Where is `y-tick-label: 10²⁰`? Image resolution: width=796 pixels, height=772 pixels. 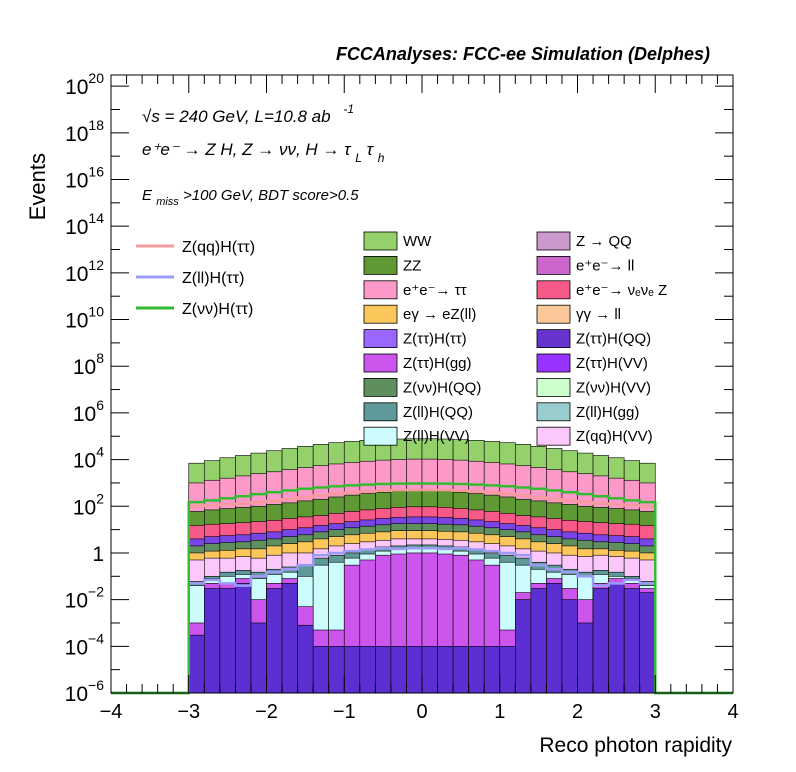 y-tick-label: 10²⁰ is located at coordinates (84, 84).